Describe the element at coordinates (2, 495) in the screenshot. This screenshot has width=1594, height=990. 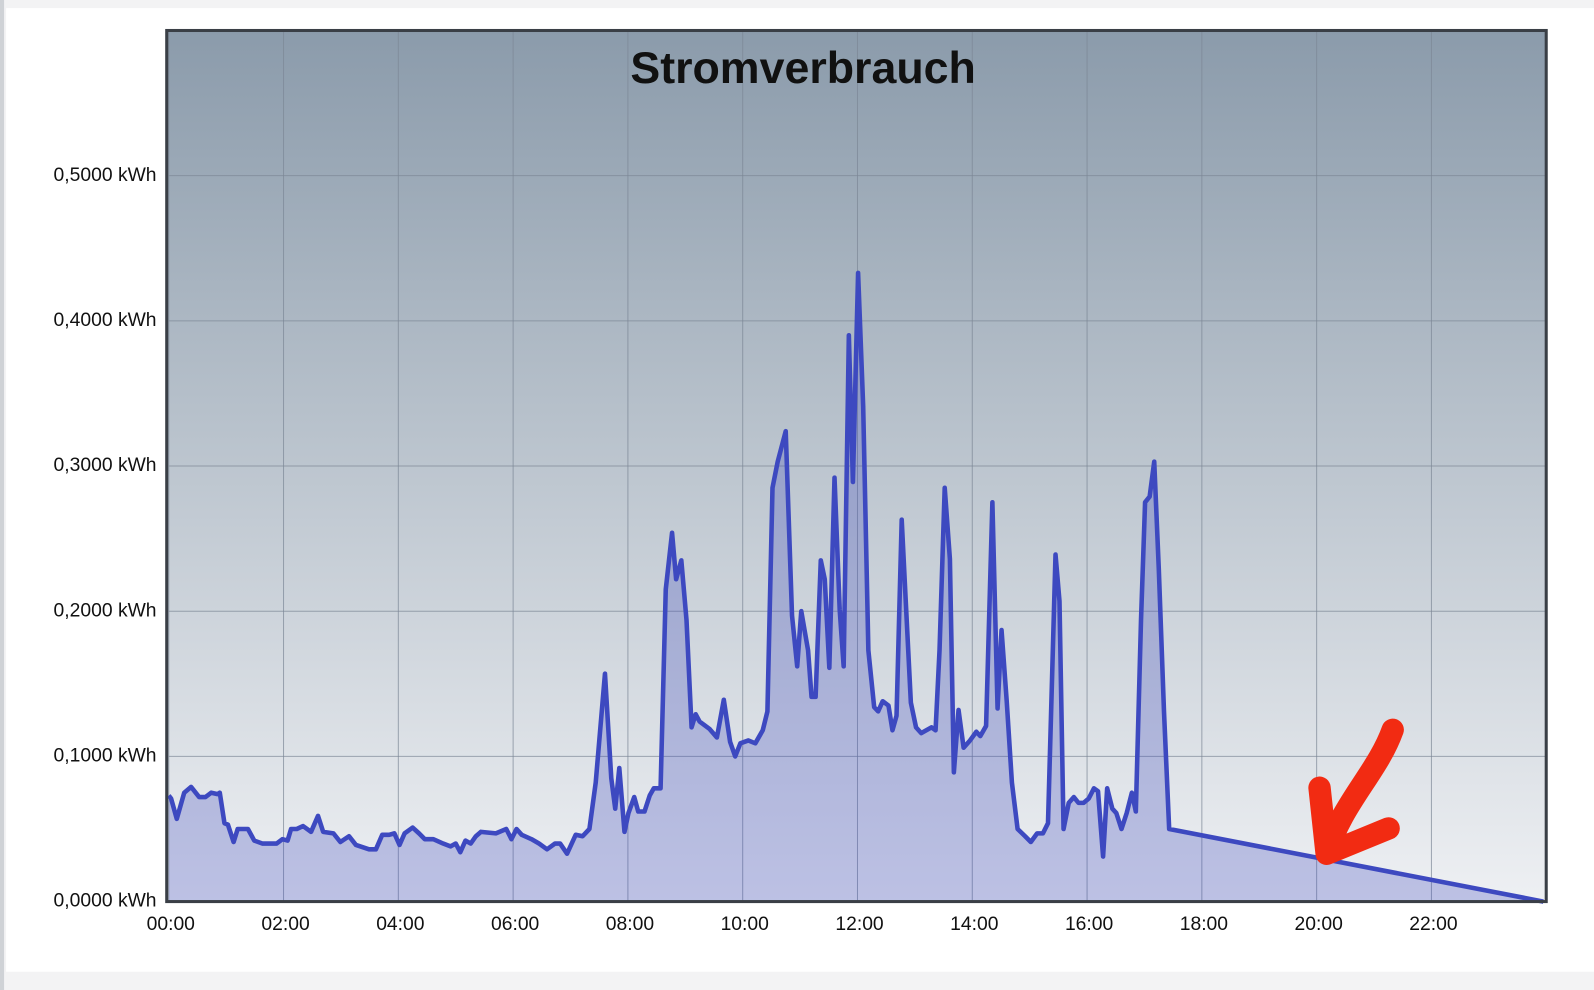
I see `left-edge` at that location.